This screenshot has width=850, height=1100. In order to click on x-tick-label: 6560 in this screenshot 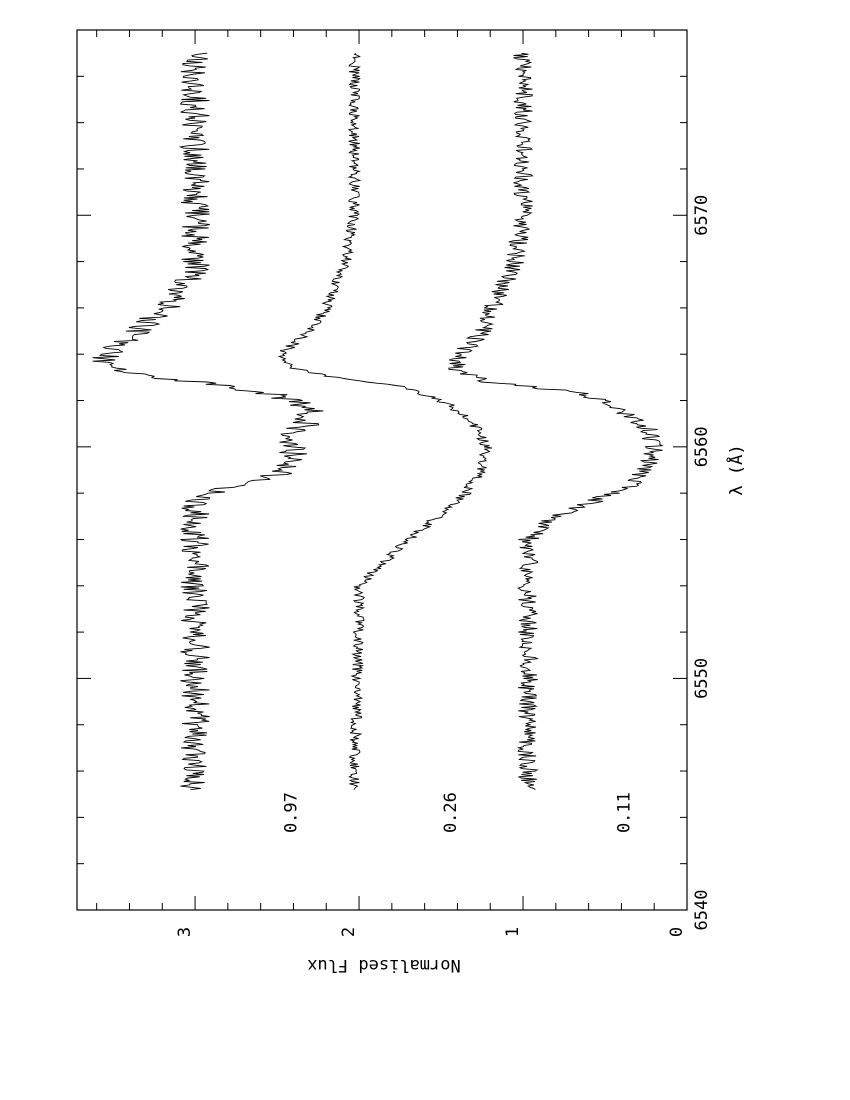, I will do `click(702, 446)`.